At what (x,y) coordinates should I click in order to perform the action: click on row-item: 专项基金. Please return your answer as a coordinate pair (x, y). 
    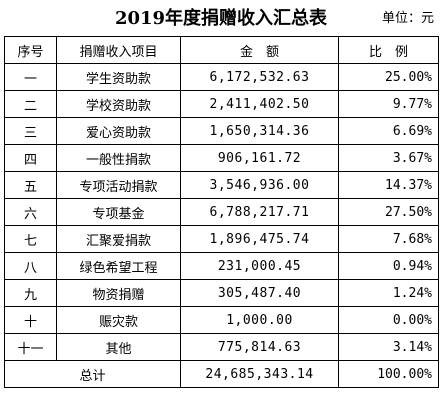
    Looking at the image, I should click on (118, 212).